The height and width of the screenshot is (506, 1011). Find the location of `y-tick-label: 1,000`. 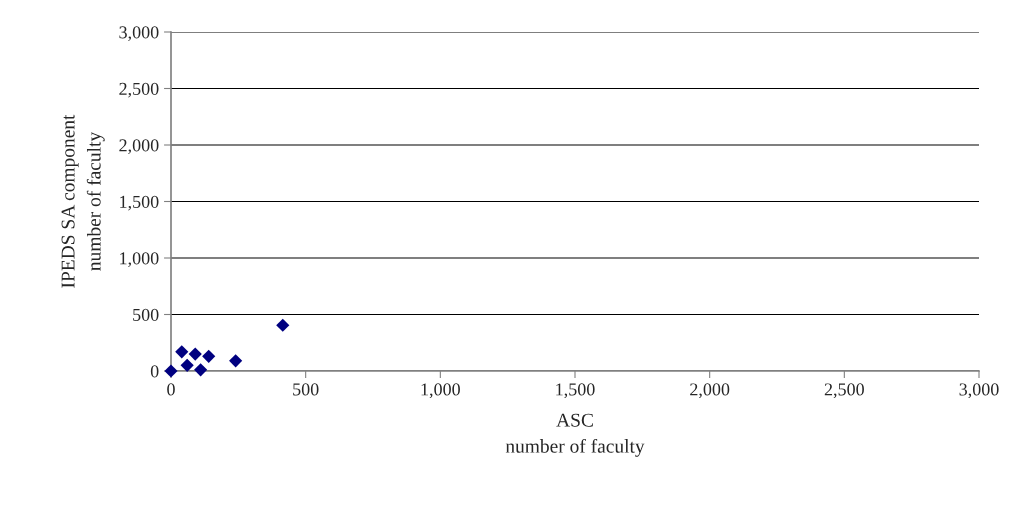

y-tick-label: 1,000 is located at coordinates (139, 260).